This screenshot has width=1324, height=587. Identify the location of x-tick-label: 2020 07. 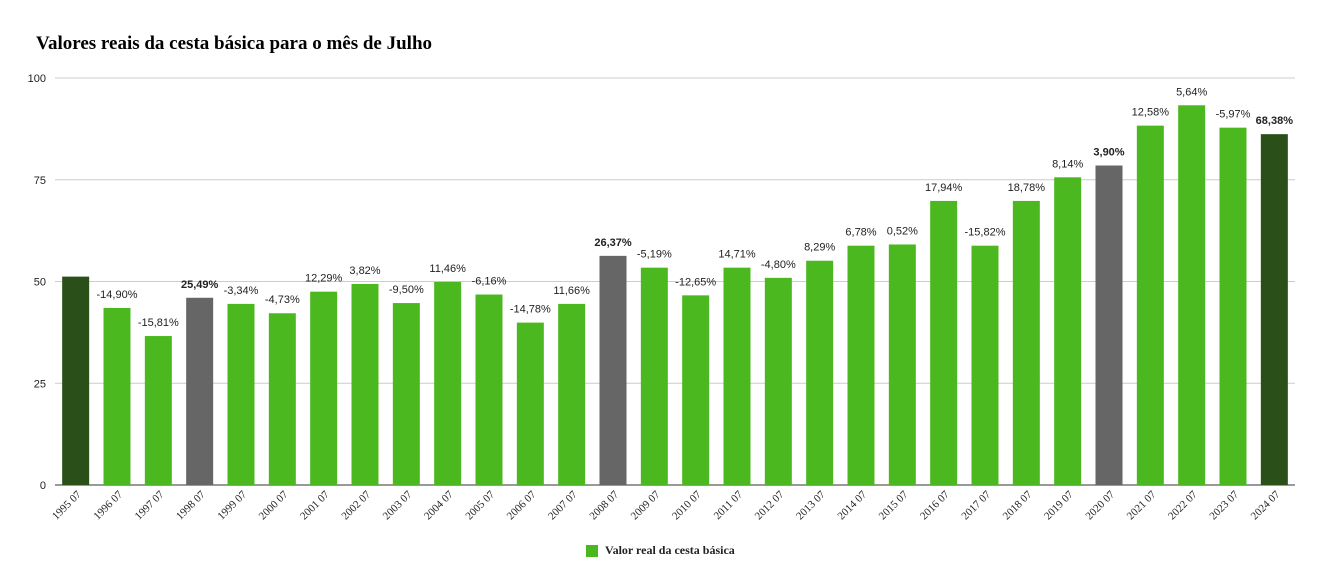
(1100, 505).